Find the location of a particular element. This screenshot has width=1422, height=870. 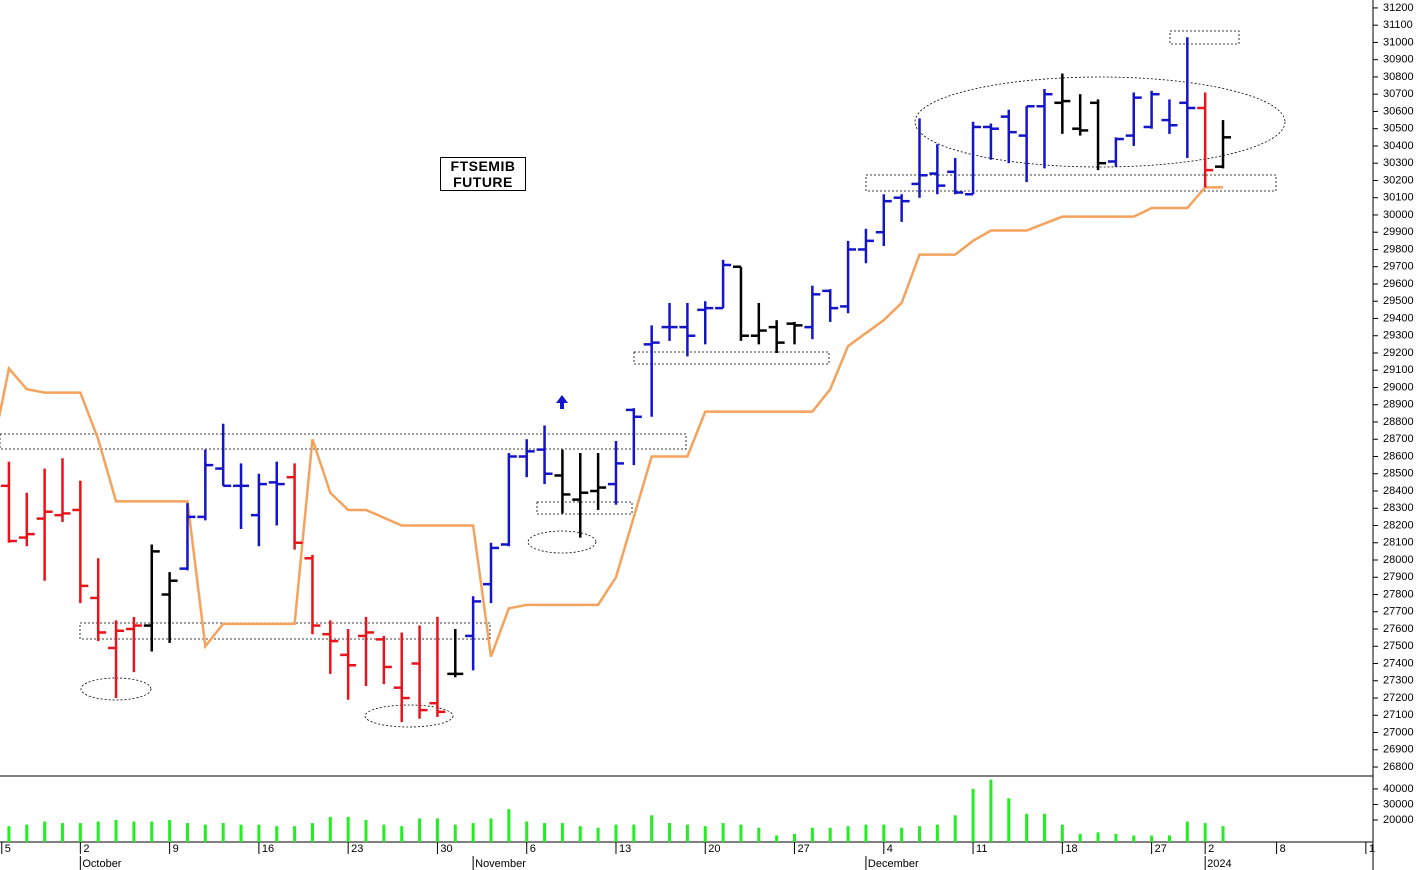

x-tick-label: 6 is located at coordinates (533, 849).